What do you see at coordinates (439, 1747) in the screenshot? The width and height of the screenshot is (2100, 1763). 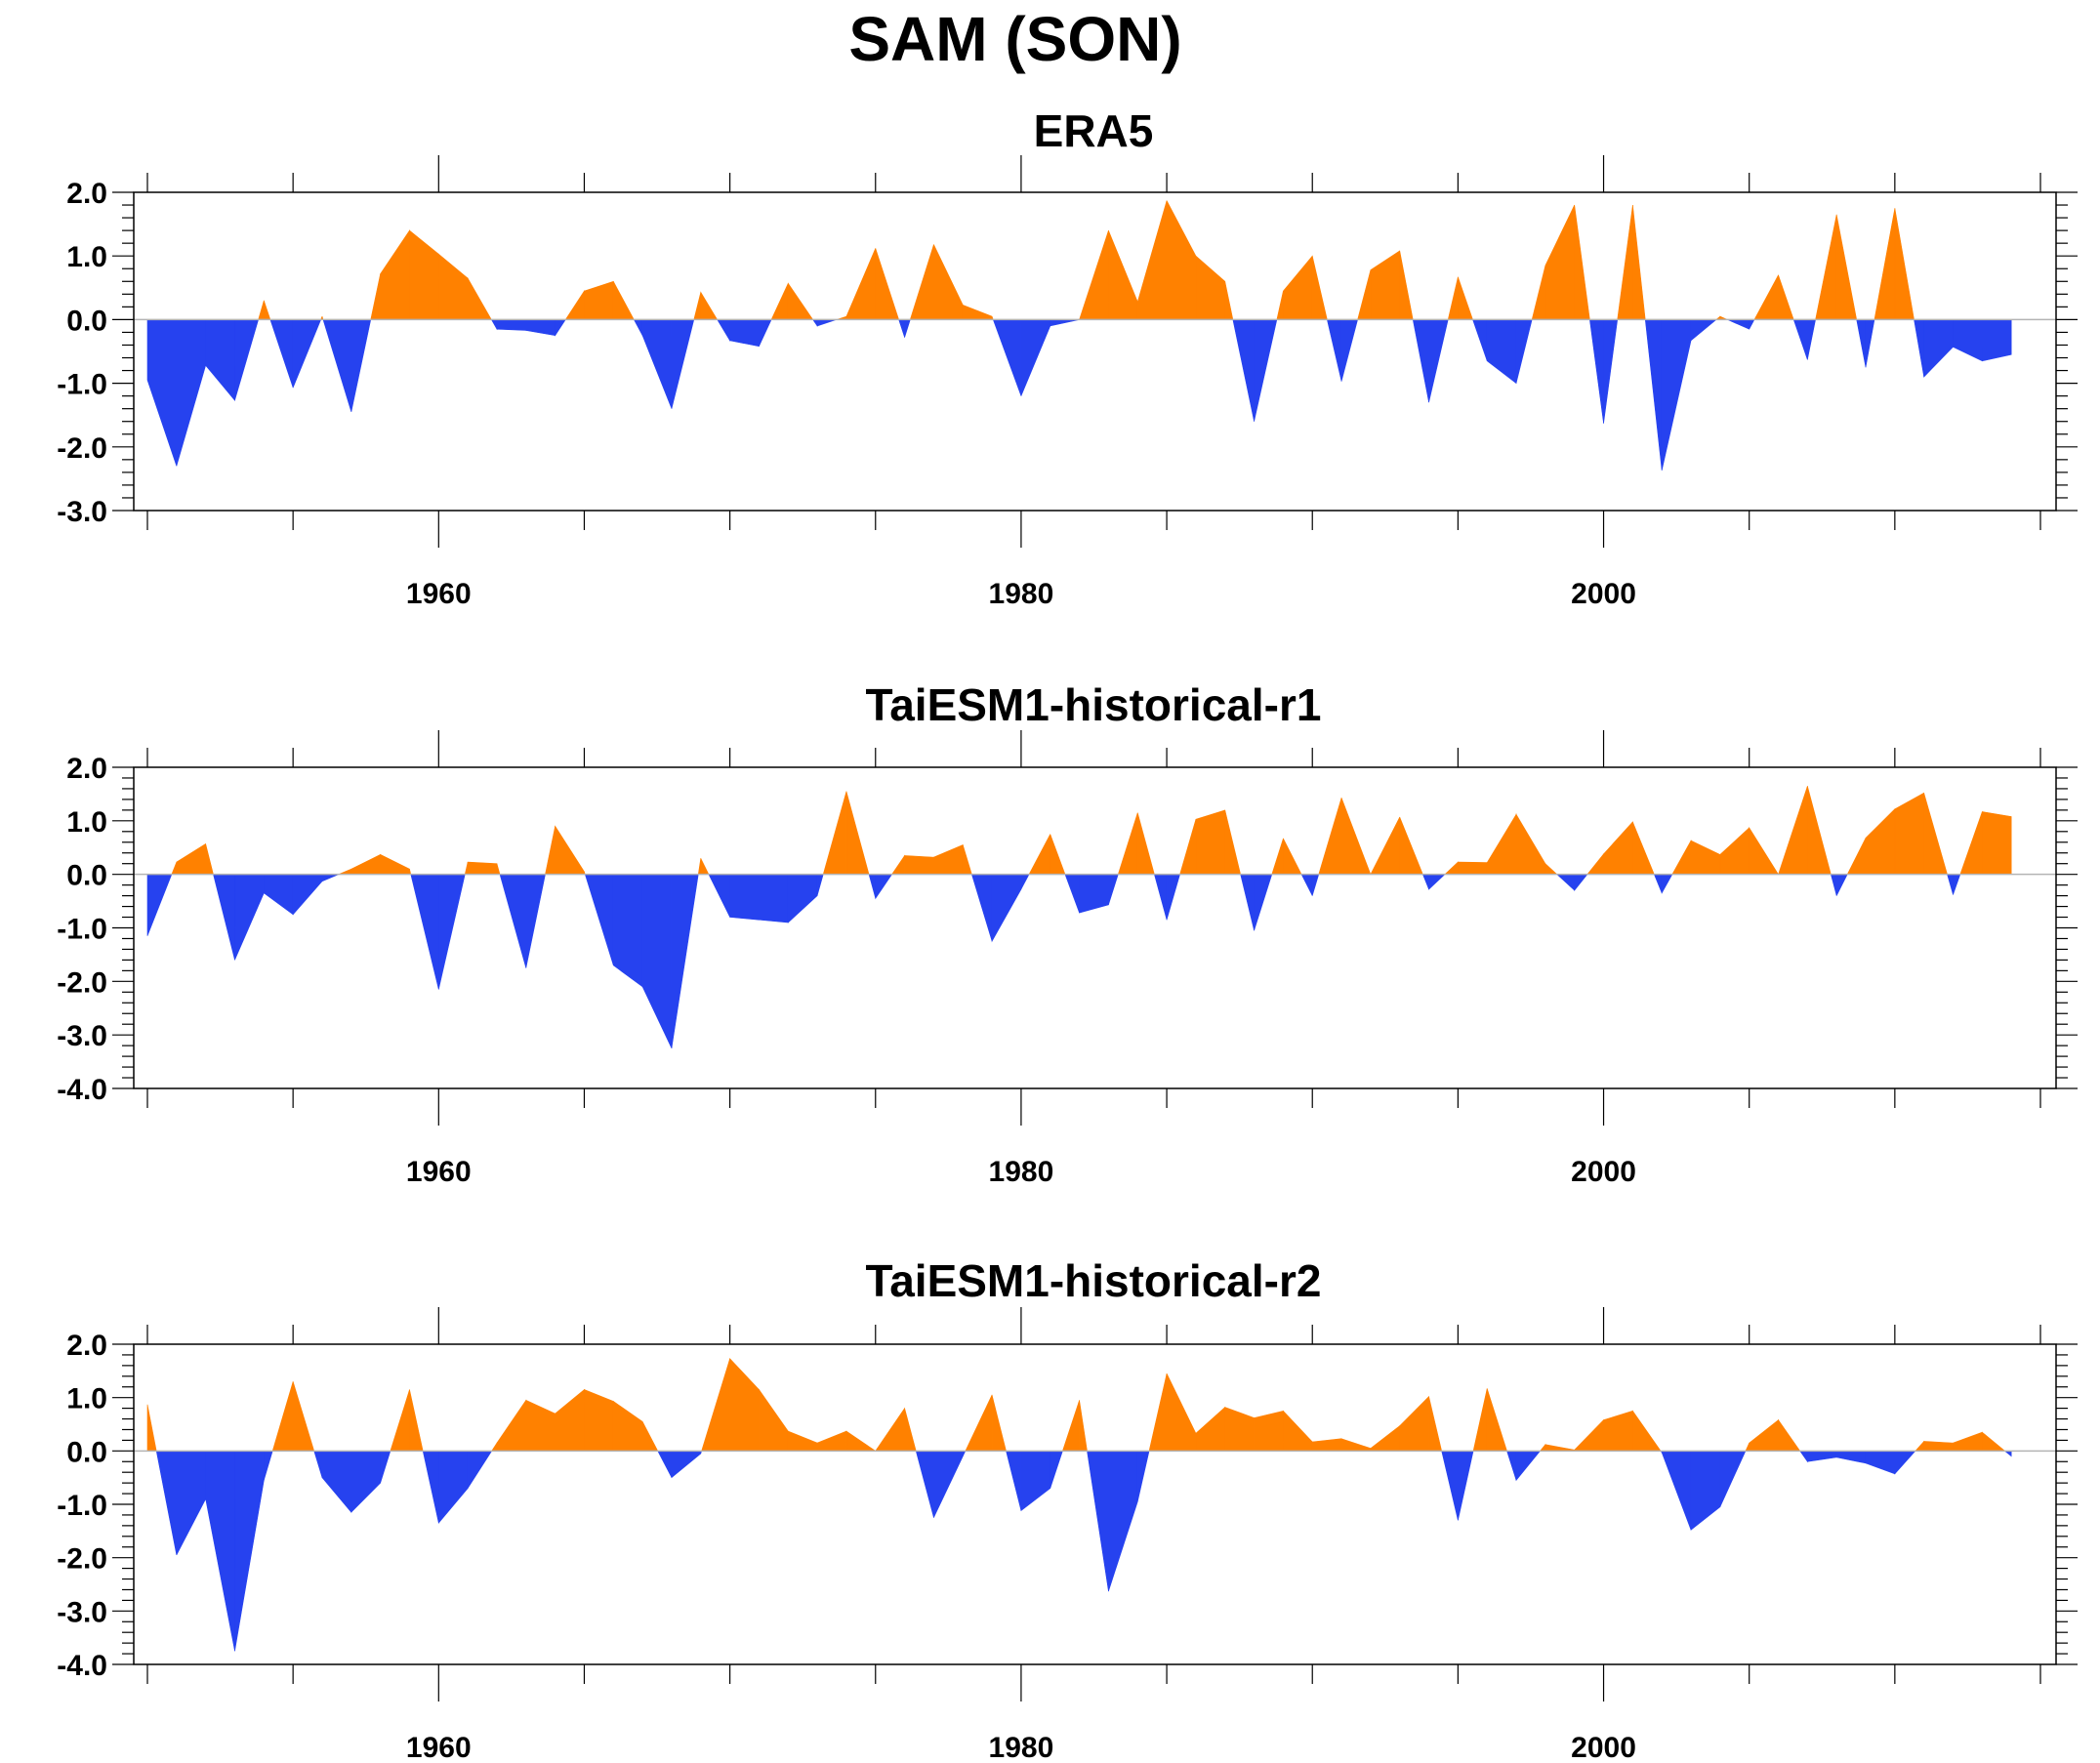 I see `x-tick-label: 1960` at bounding box center [439, 1747].